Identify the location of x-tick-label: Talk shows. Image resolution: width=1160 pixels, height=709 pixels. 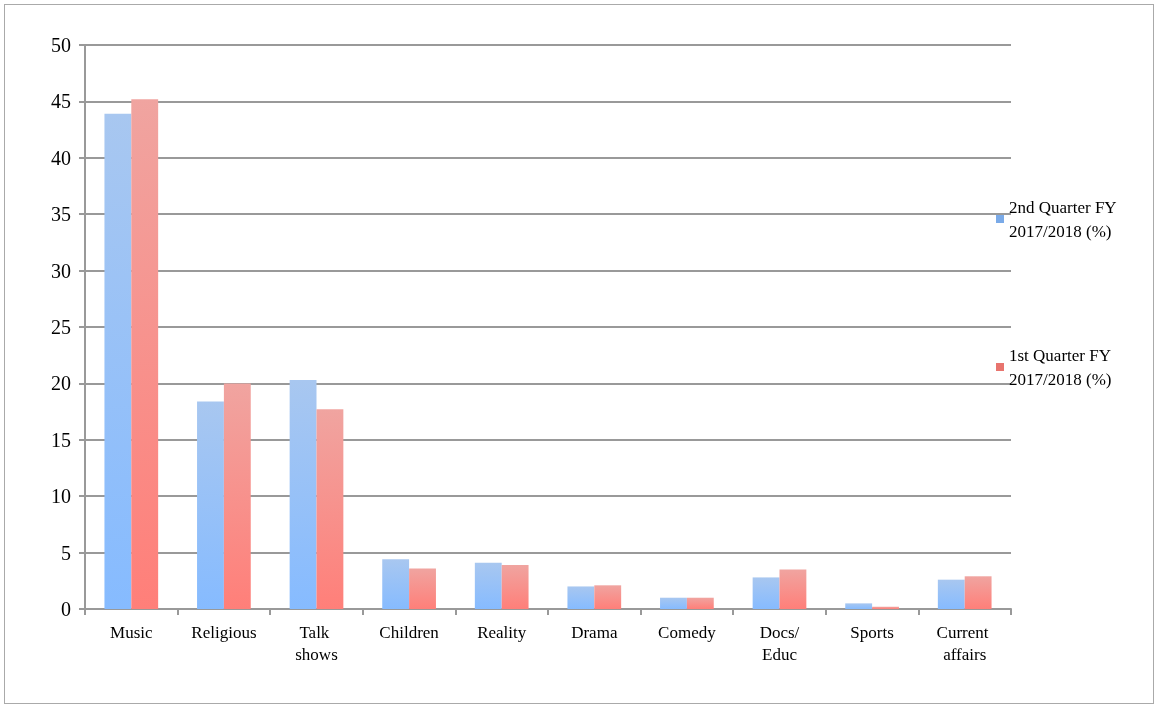
(316, 643).